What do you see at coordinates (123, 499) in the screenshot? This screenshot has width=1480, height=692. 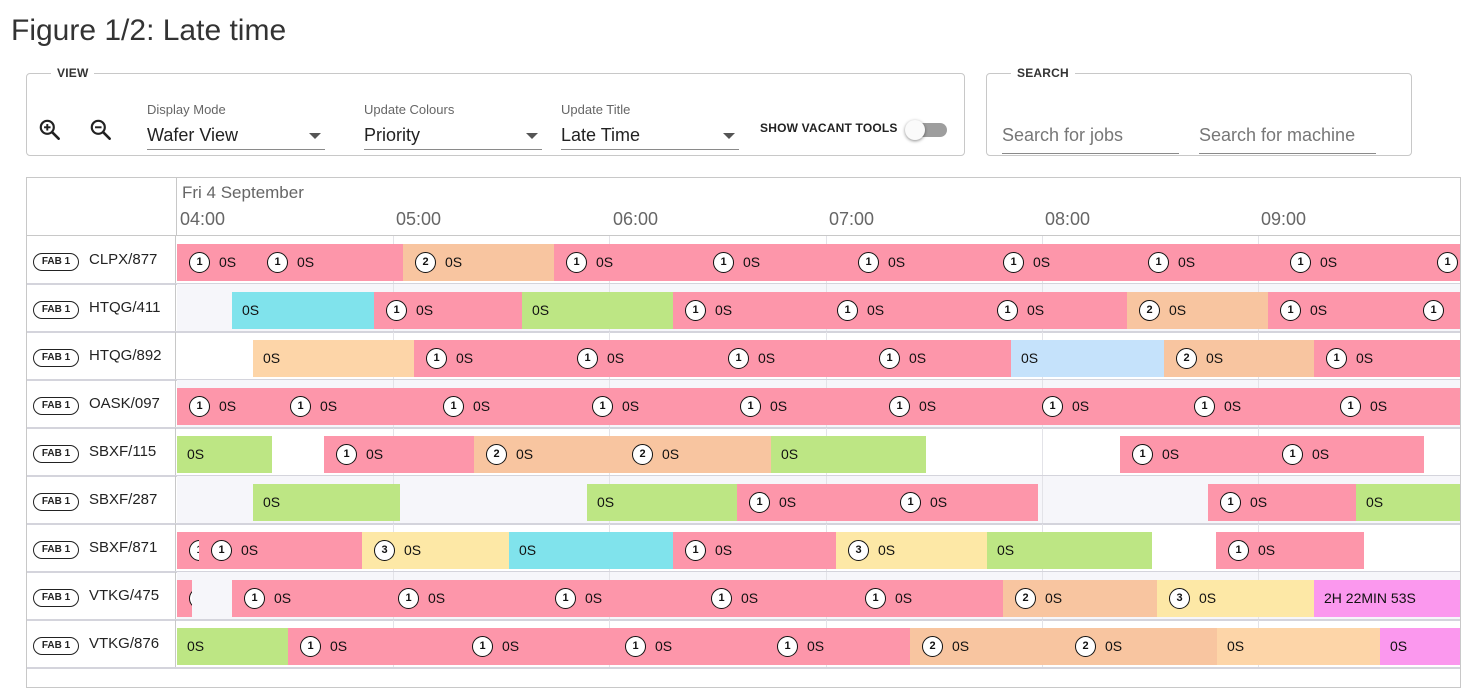 I see `machine-name: SBXF/287` at bounding box center [123, 499].